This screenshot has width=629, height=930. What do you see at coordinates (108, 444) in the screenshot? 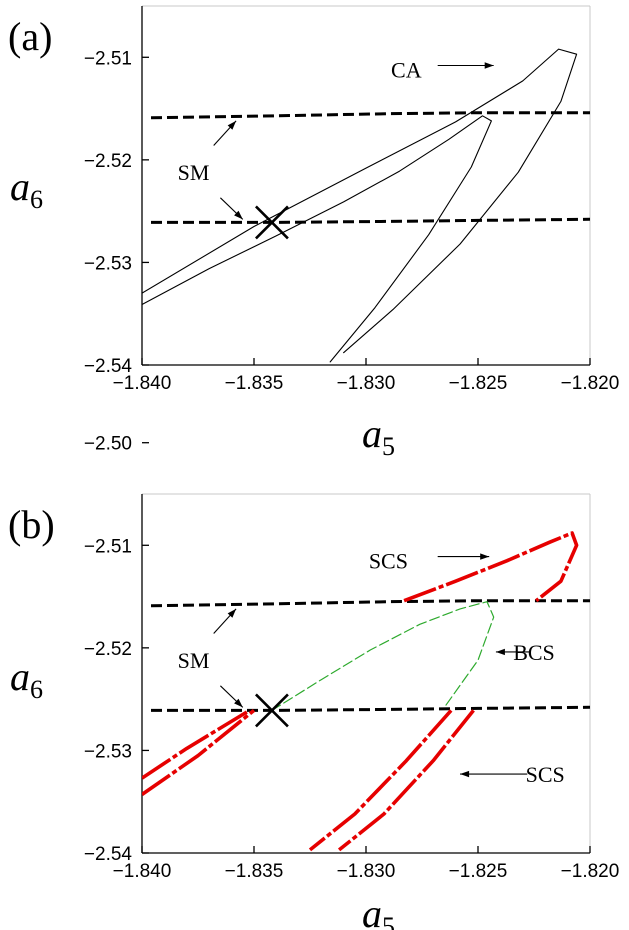
I see `y-tick-label: −2.50` at bounding box center [108, 444].